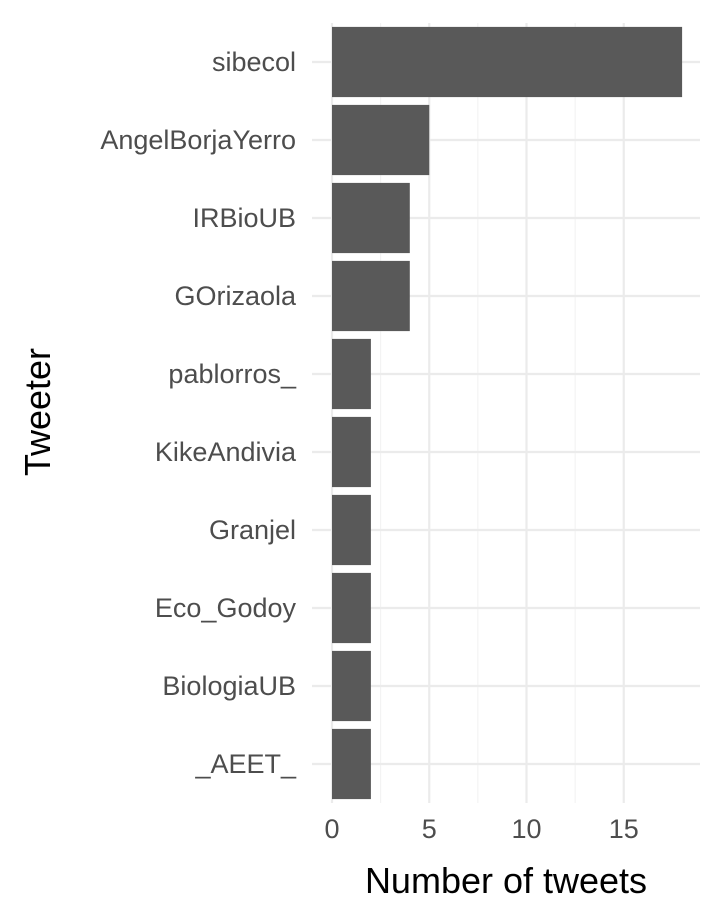 The width and height of the screenshot is (720, 921). What do you see at coordinates (506, 880) in the screenshot?
I see `x-axis-title: Number of tweets` at bounding box center [506, 880].